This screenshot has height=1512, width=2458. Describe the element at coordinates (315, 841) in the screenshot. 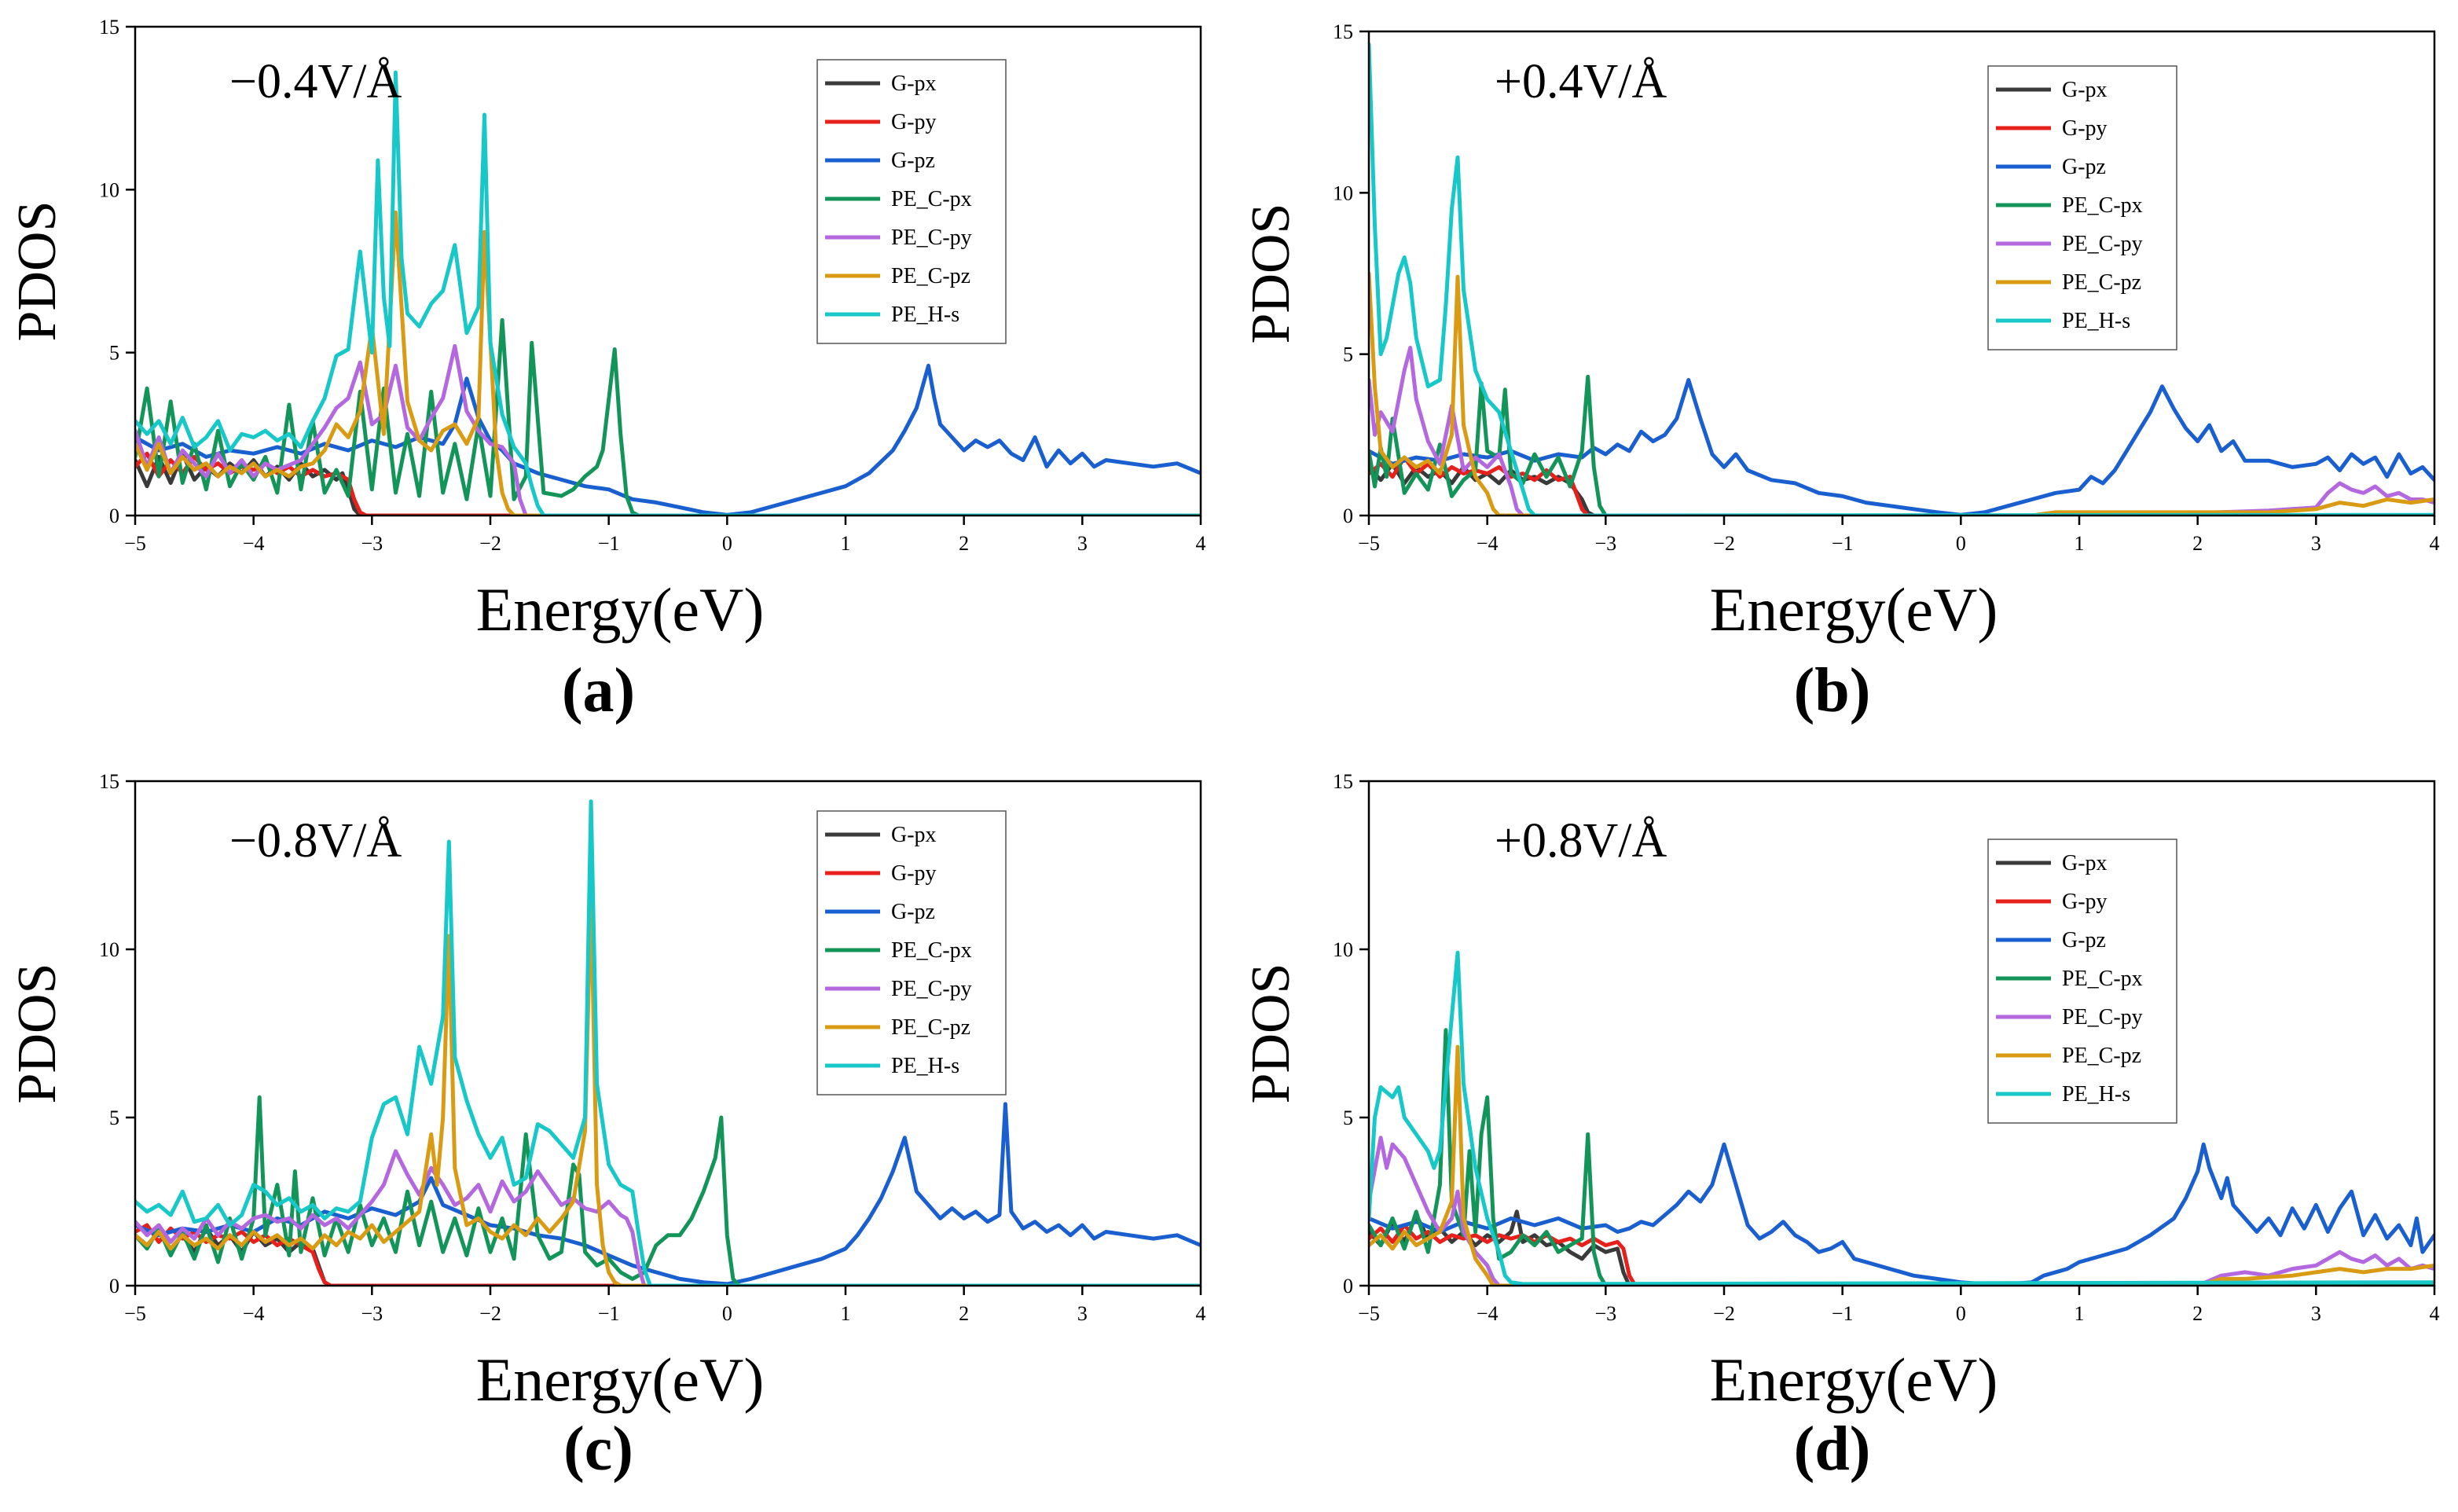

I see `field-annotation: −0.8V/Å` at that location.